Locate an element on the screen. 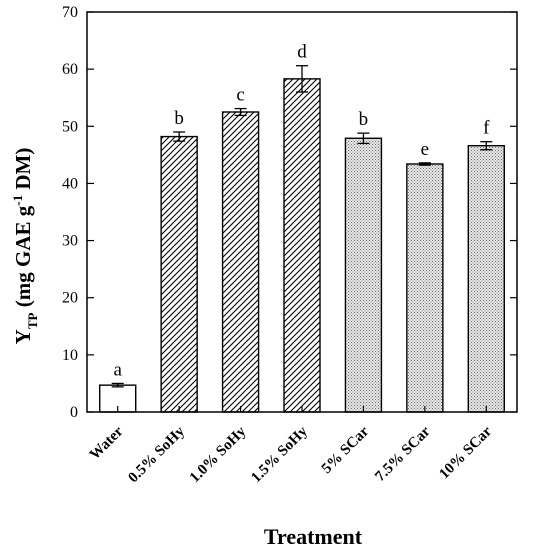 The width and height of the screenshot is (550, 550). category-label: 5% SCar is located at coordinates (346, 450).